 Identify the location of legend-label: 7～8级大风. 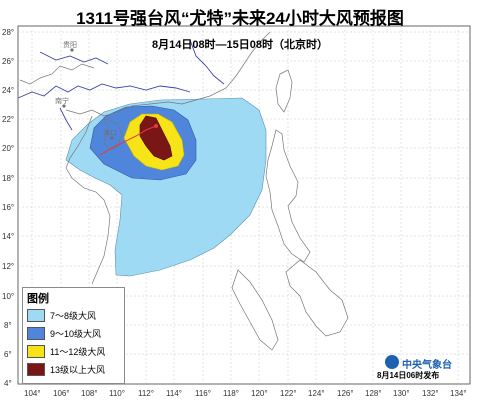
(73, 315).